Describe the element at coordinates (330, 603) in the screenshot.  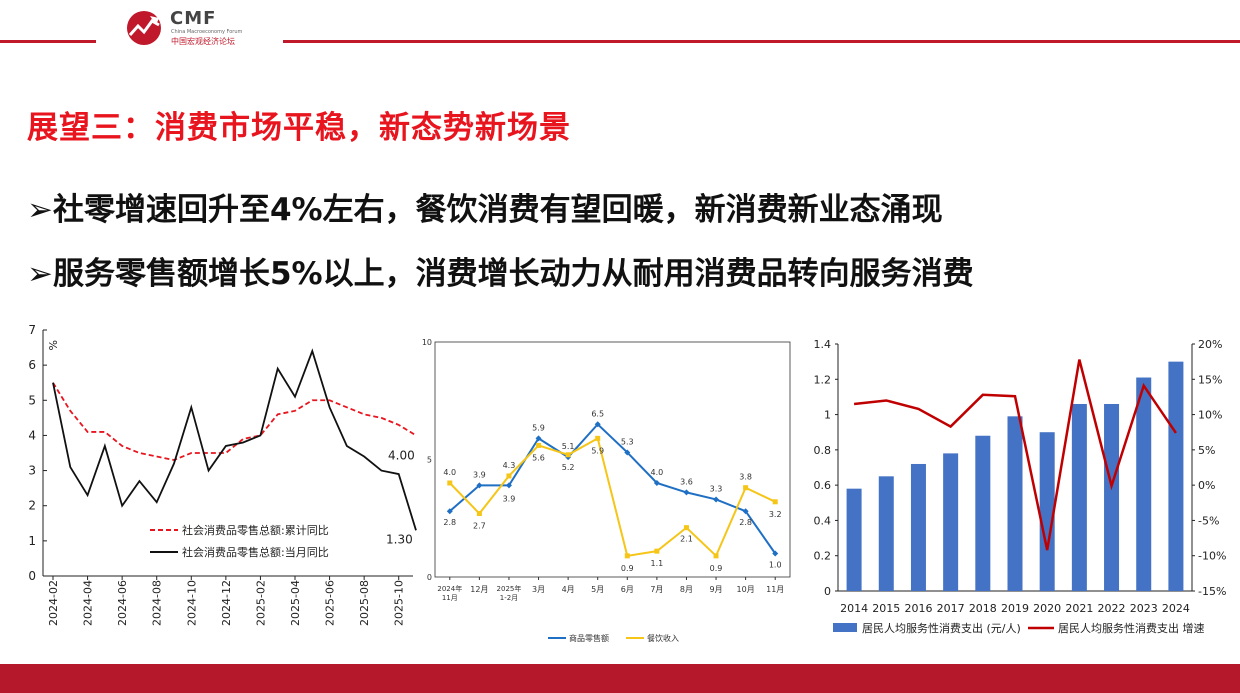
I see `x-tick-label: 2025-06` at that location.